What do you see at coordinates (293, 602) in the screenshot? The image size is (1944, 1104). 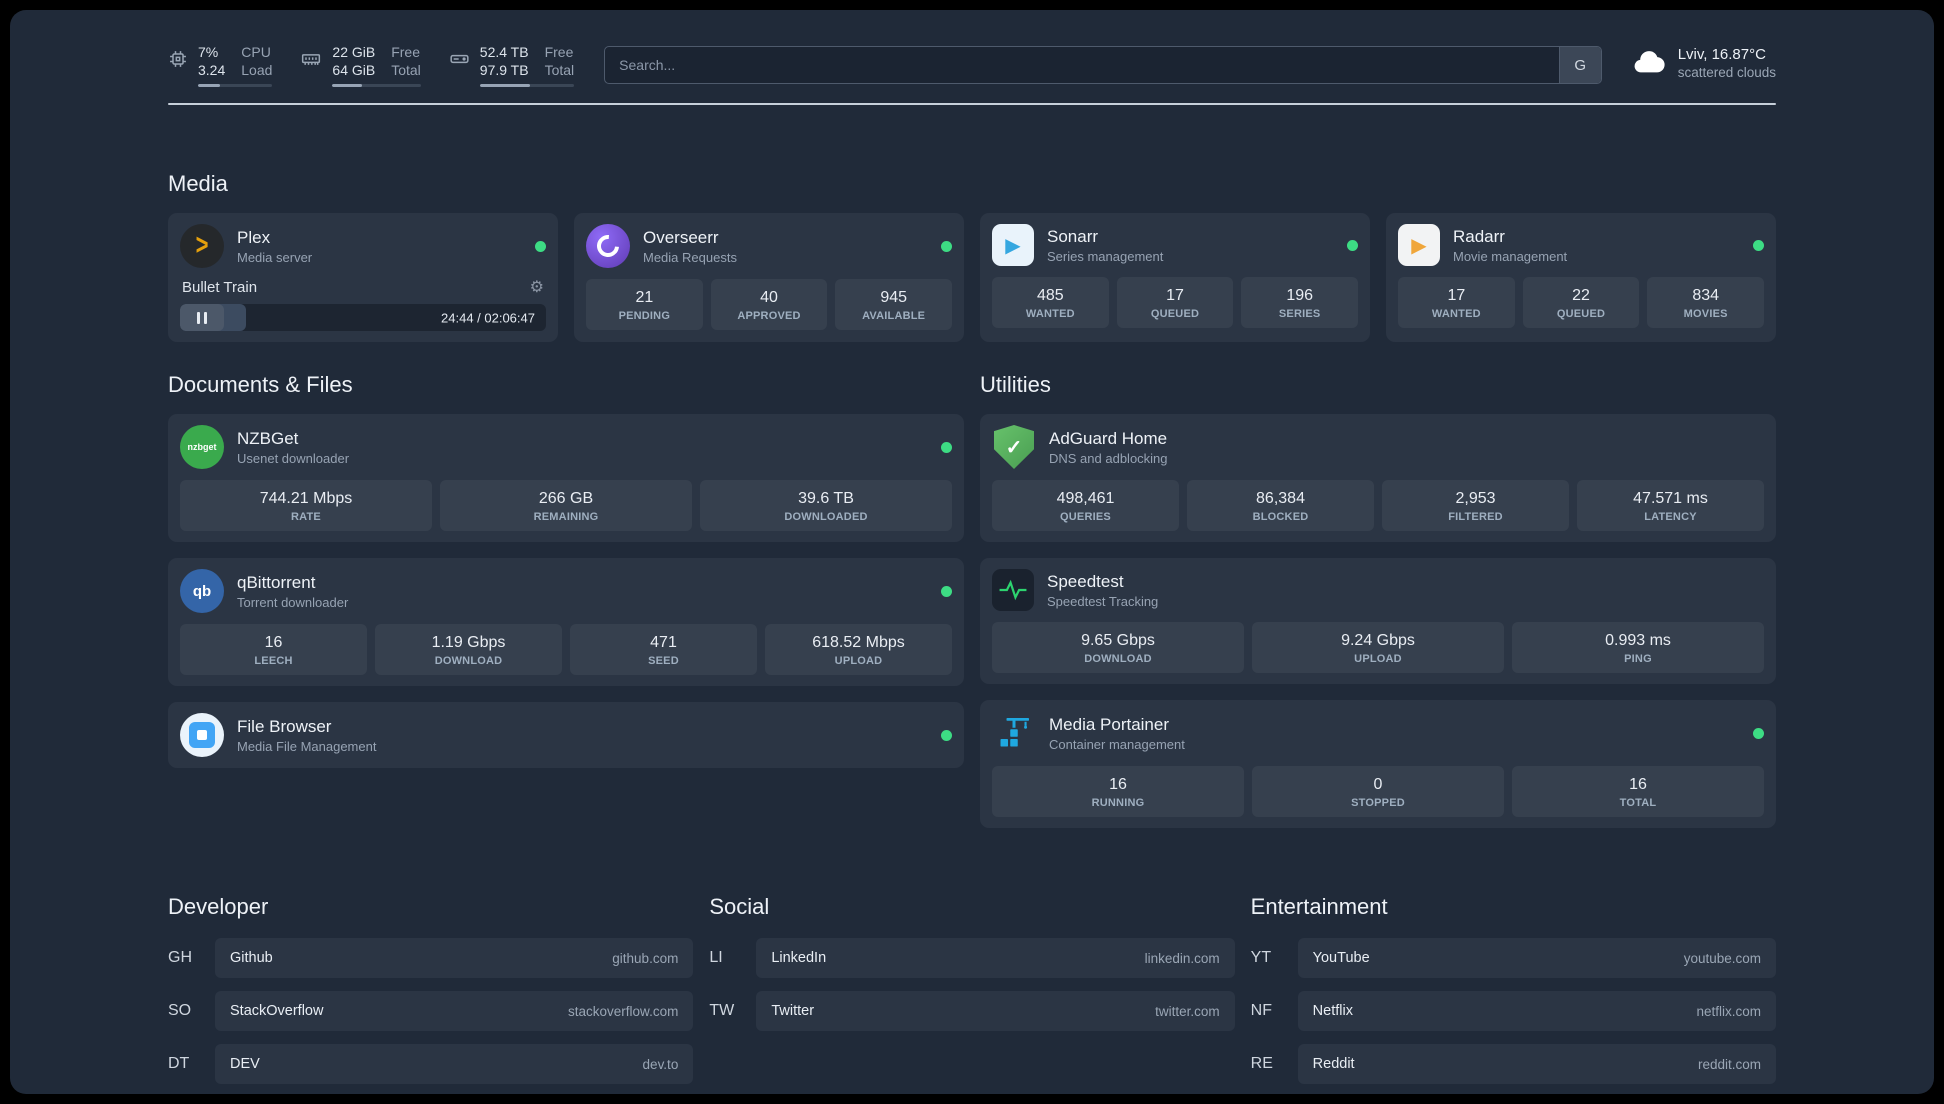 I see `service-subtitle: Torrent downloader` at bounding box center [293, 602].